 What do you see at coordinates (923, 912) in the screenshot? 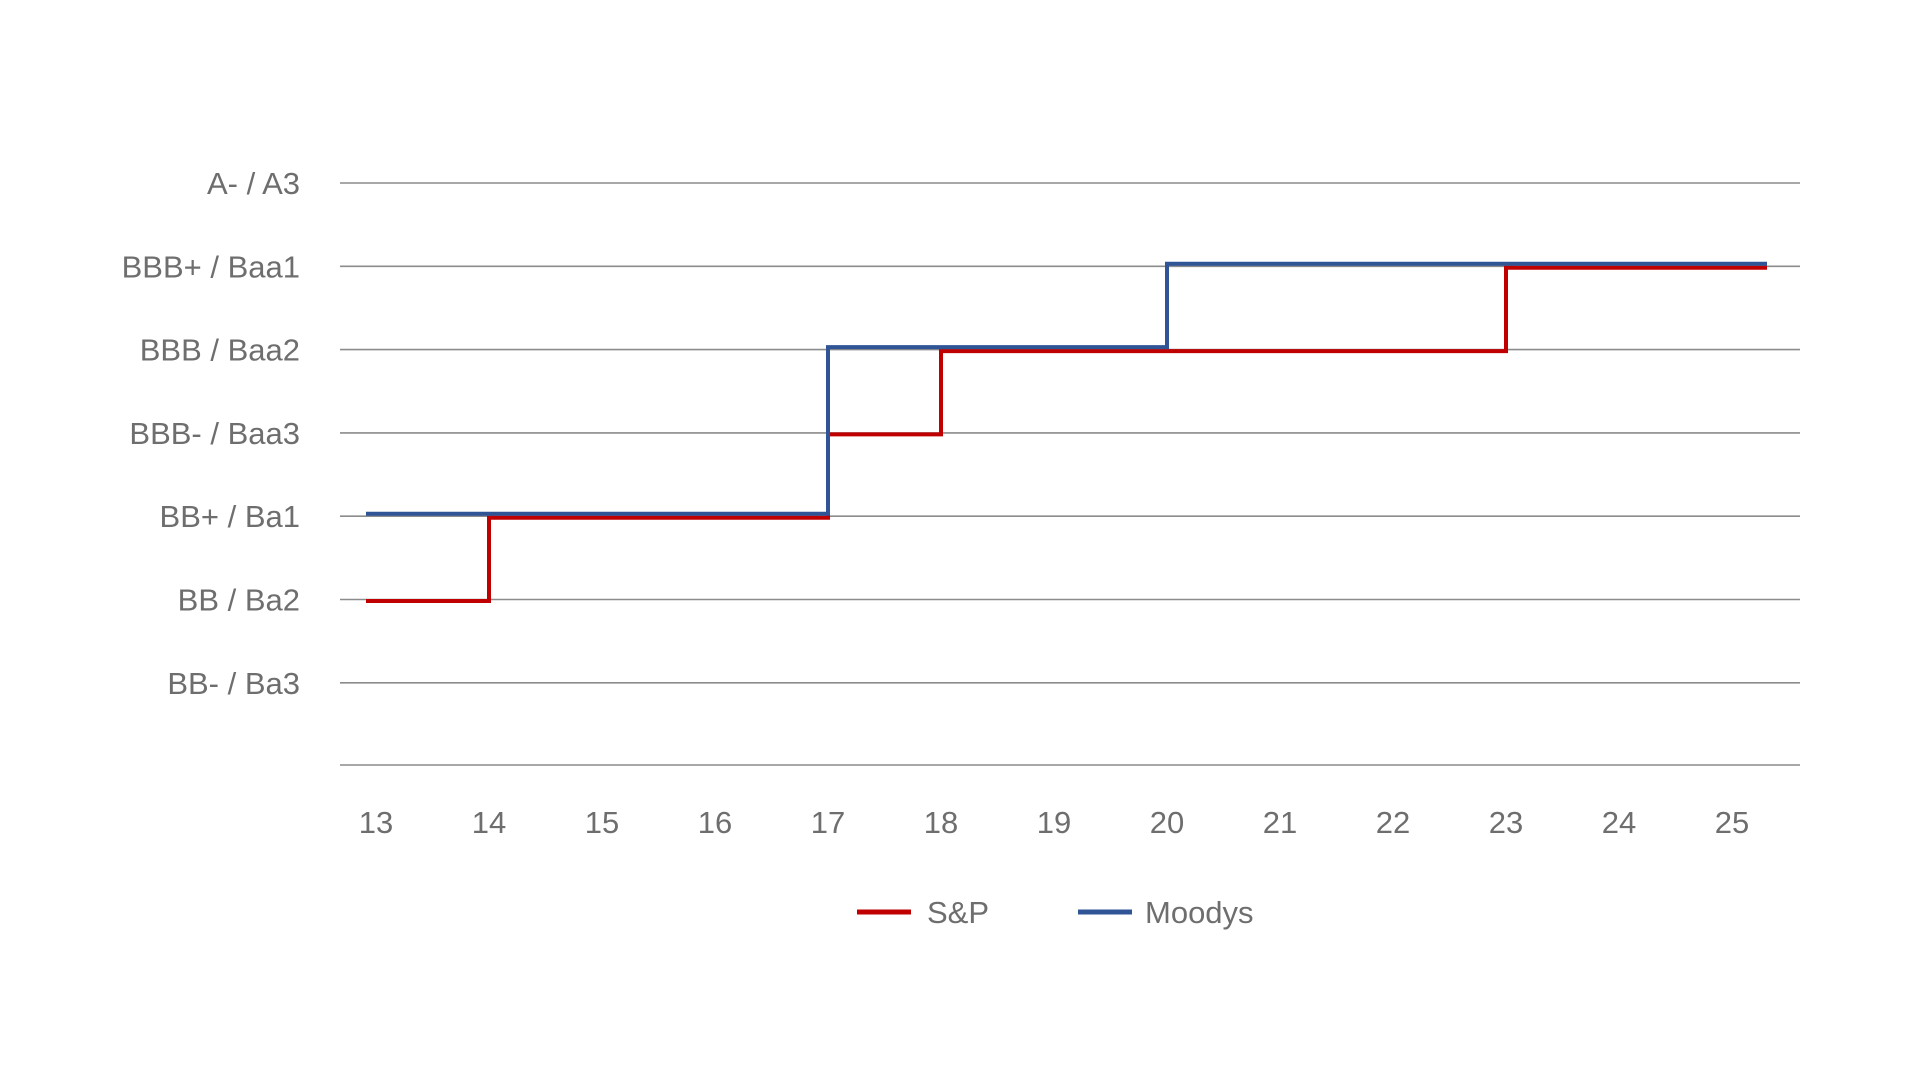
I see `legend-item-sp: S&P` at bounding box center [923, 912].